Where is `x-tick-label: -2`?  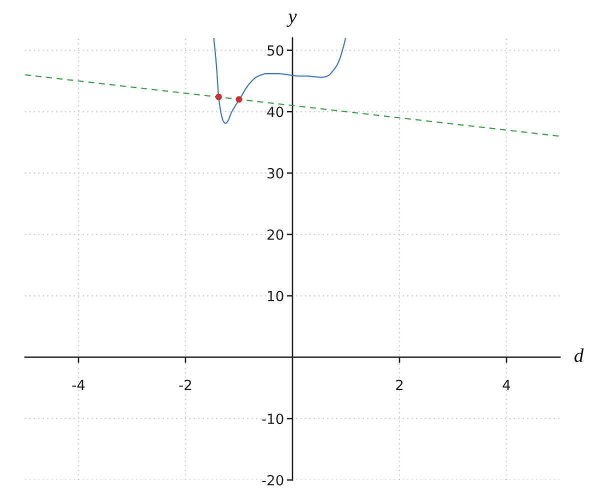 x-tick-label: -2 is located at coordinates (185, 385).